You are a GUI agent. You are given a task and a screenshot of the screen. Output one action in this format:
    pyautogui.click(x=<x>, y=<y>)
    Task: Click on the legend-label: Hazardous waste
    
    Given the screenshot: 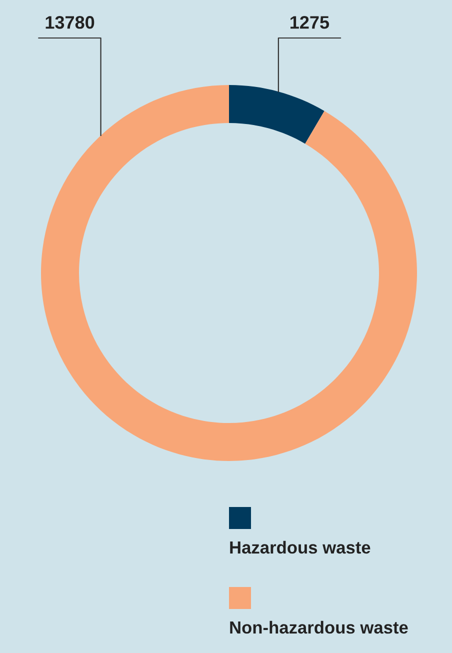 What is the action you would take?
    pyautogui.click(x=300, y=547)
    